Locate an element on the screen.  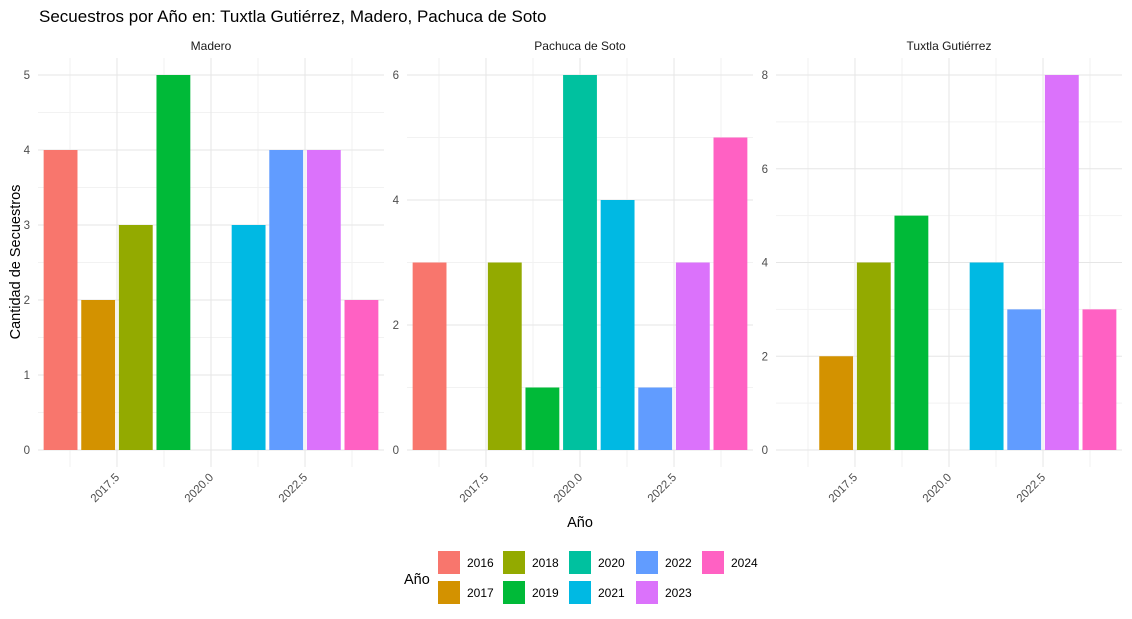
legend-item-2019: 2019 is located at coordinates (531, 592).